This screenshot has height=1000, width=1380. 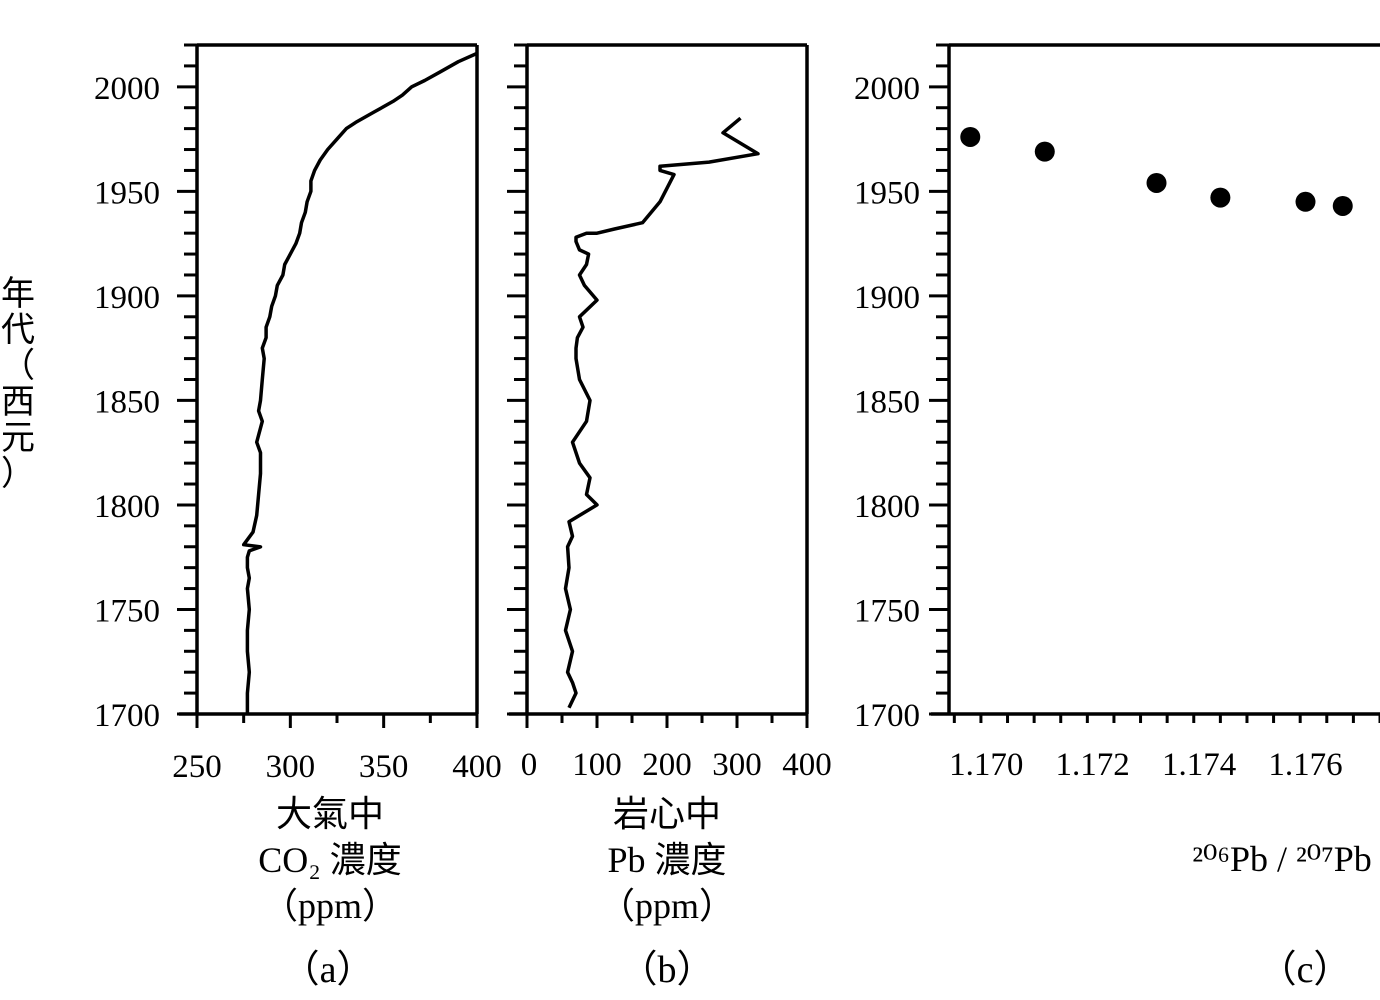 What do you see at coordinates (1282, 859) in the screenshot?
I see `x-axis-label: ²⁰⁶Pb / ²⁰⁷Pb` at bounding box center [1282, 859].